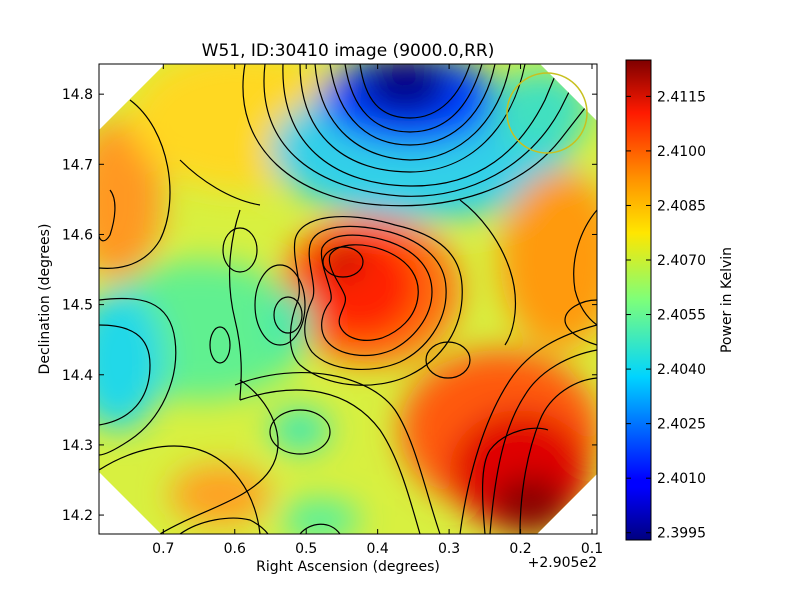 Image resolution: width=800 pixels, height=600 pixels. I want to click on y-tick-label: 14.2, so click(77, 516).